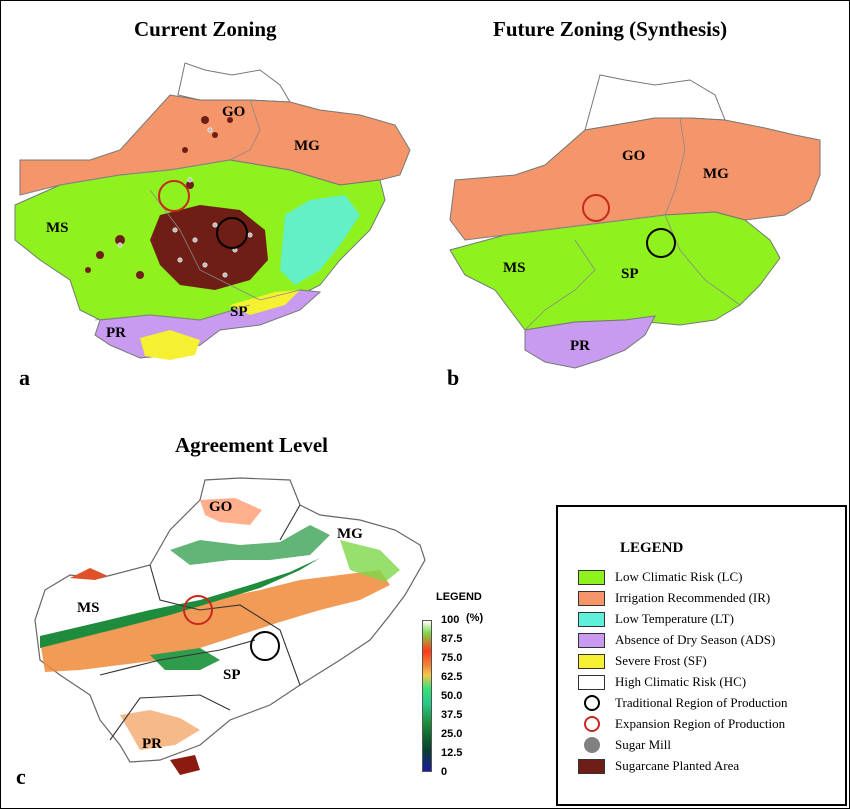  I want to click on dry-season-swatch-icon, so click(591, 640).